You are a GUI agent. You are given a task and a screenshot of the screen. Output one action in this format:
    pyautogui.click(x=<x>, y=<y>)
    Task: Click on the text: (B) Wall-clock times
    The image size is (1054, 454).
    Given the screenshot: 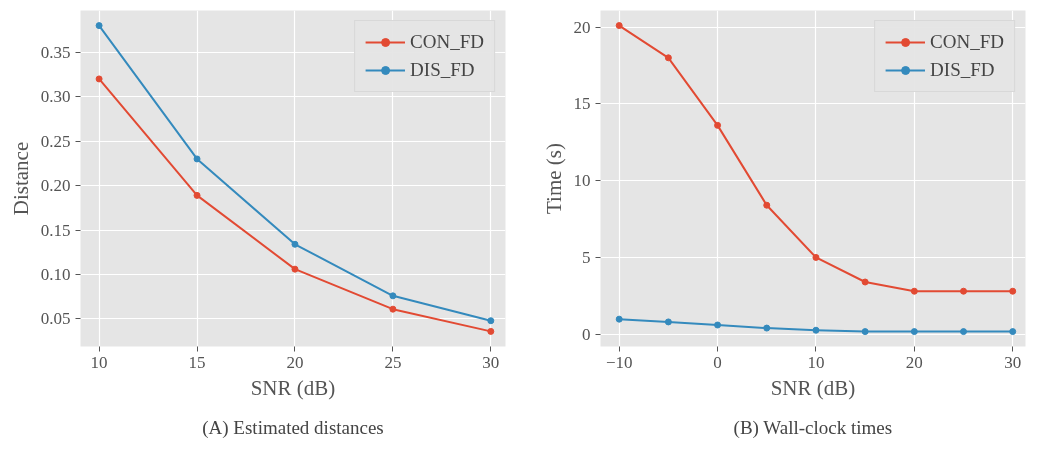 What is the action you would take?
    pyautogui.click(x=813, y=428)
    